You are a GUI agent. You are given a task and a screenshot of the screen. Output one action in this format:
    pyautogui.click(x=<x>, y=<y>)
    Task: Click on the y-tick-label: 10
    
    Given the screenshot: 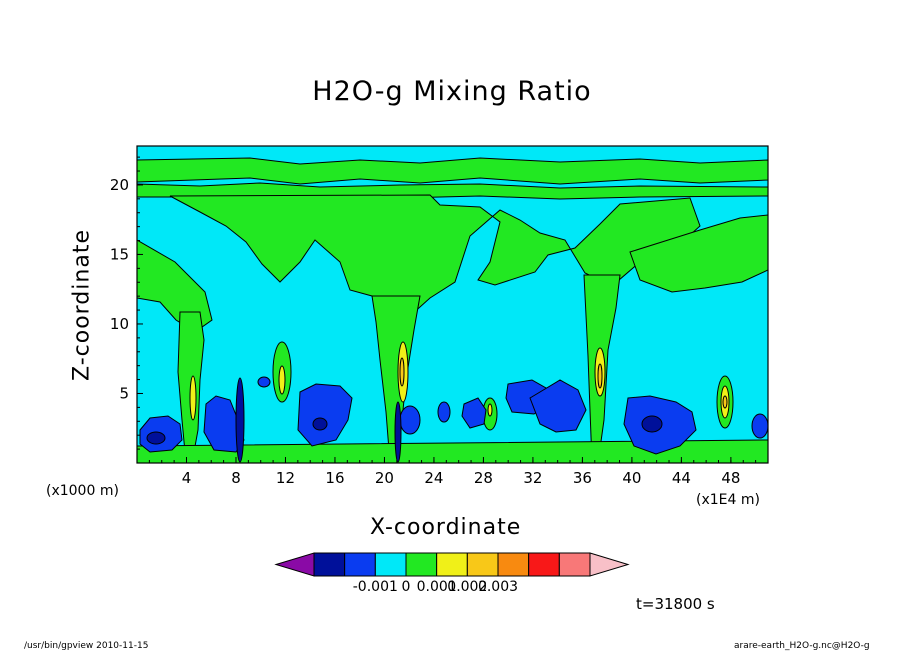 What is the action you would take?
    pyautogui.click(x=119, y=324)
    